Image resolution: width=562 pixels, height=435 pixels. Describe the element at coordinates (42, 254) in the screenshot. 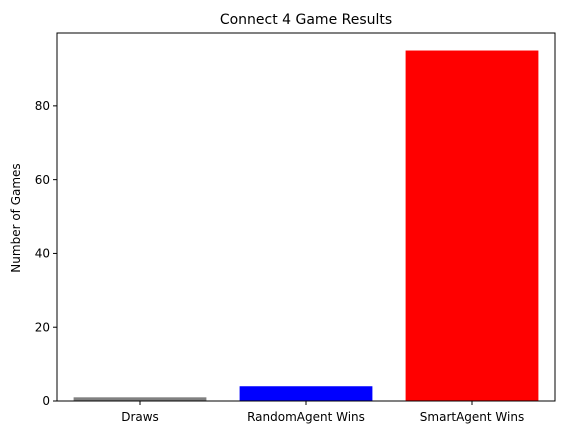

I see `y-tick-label: 40` at that location.